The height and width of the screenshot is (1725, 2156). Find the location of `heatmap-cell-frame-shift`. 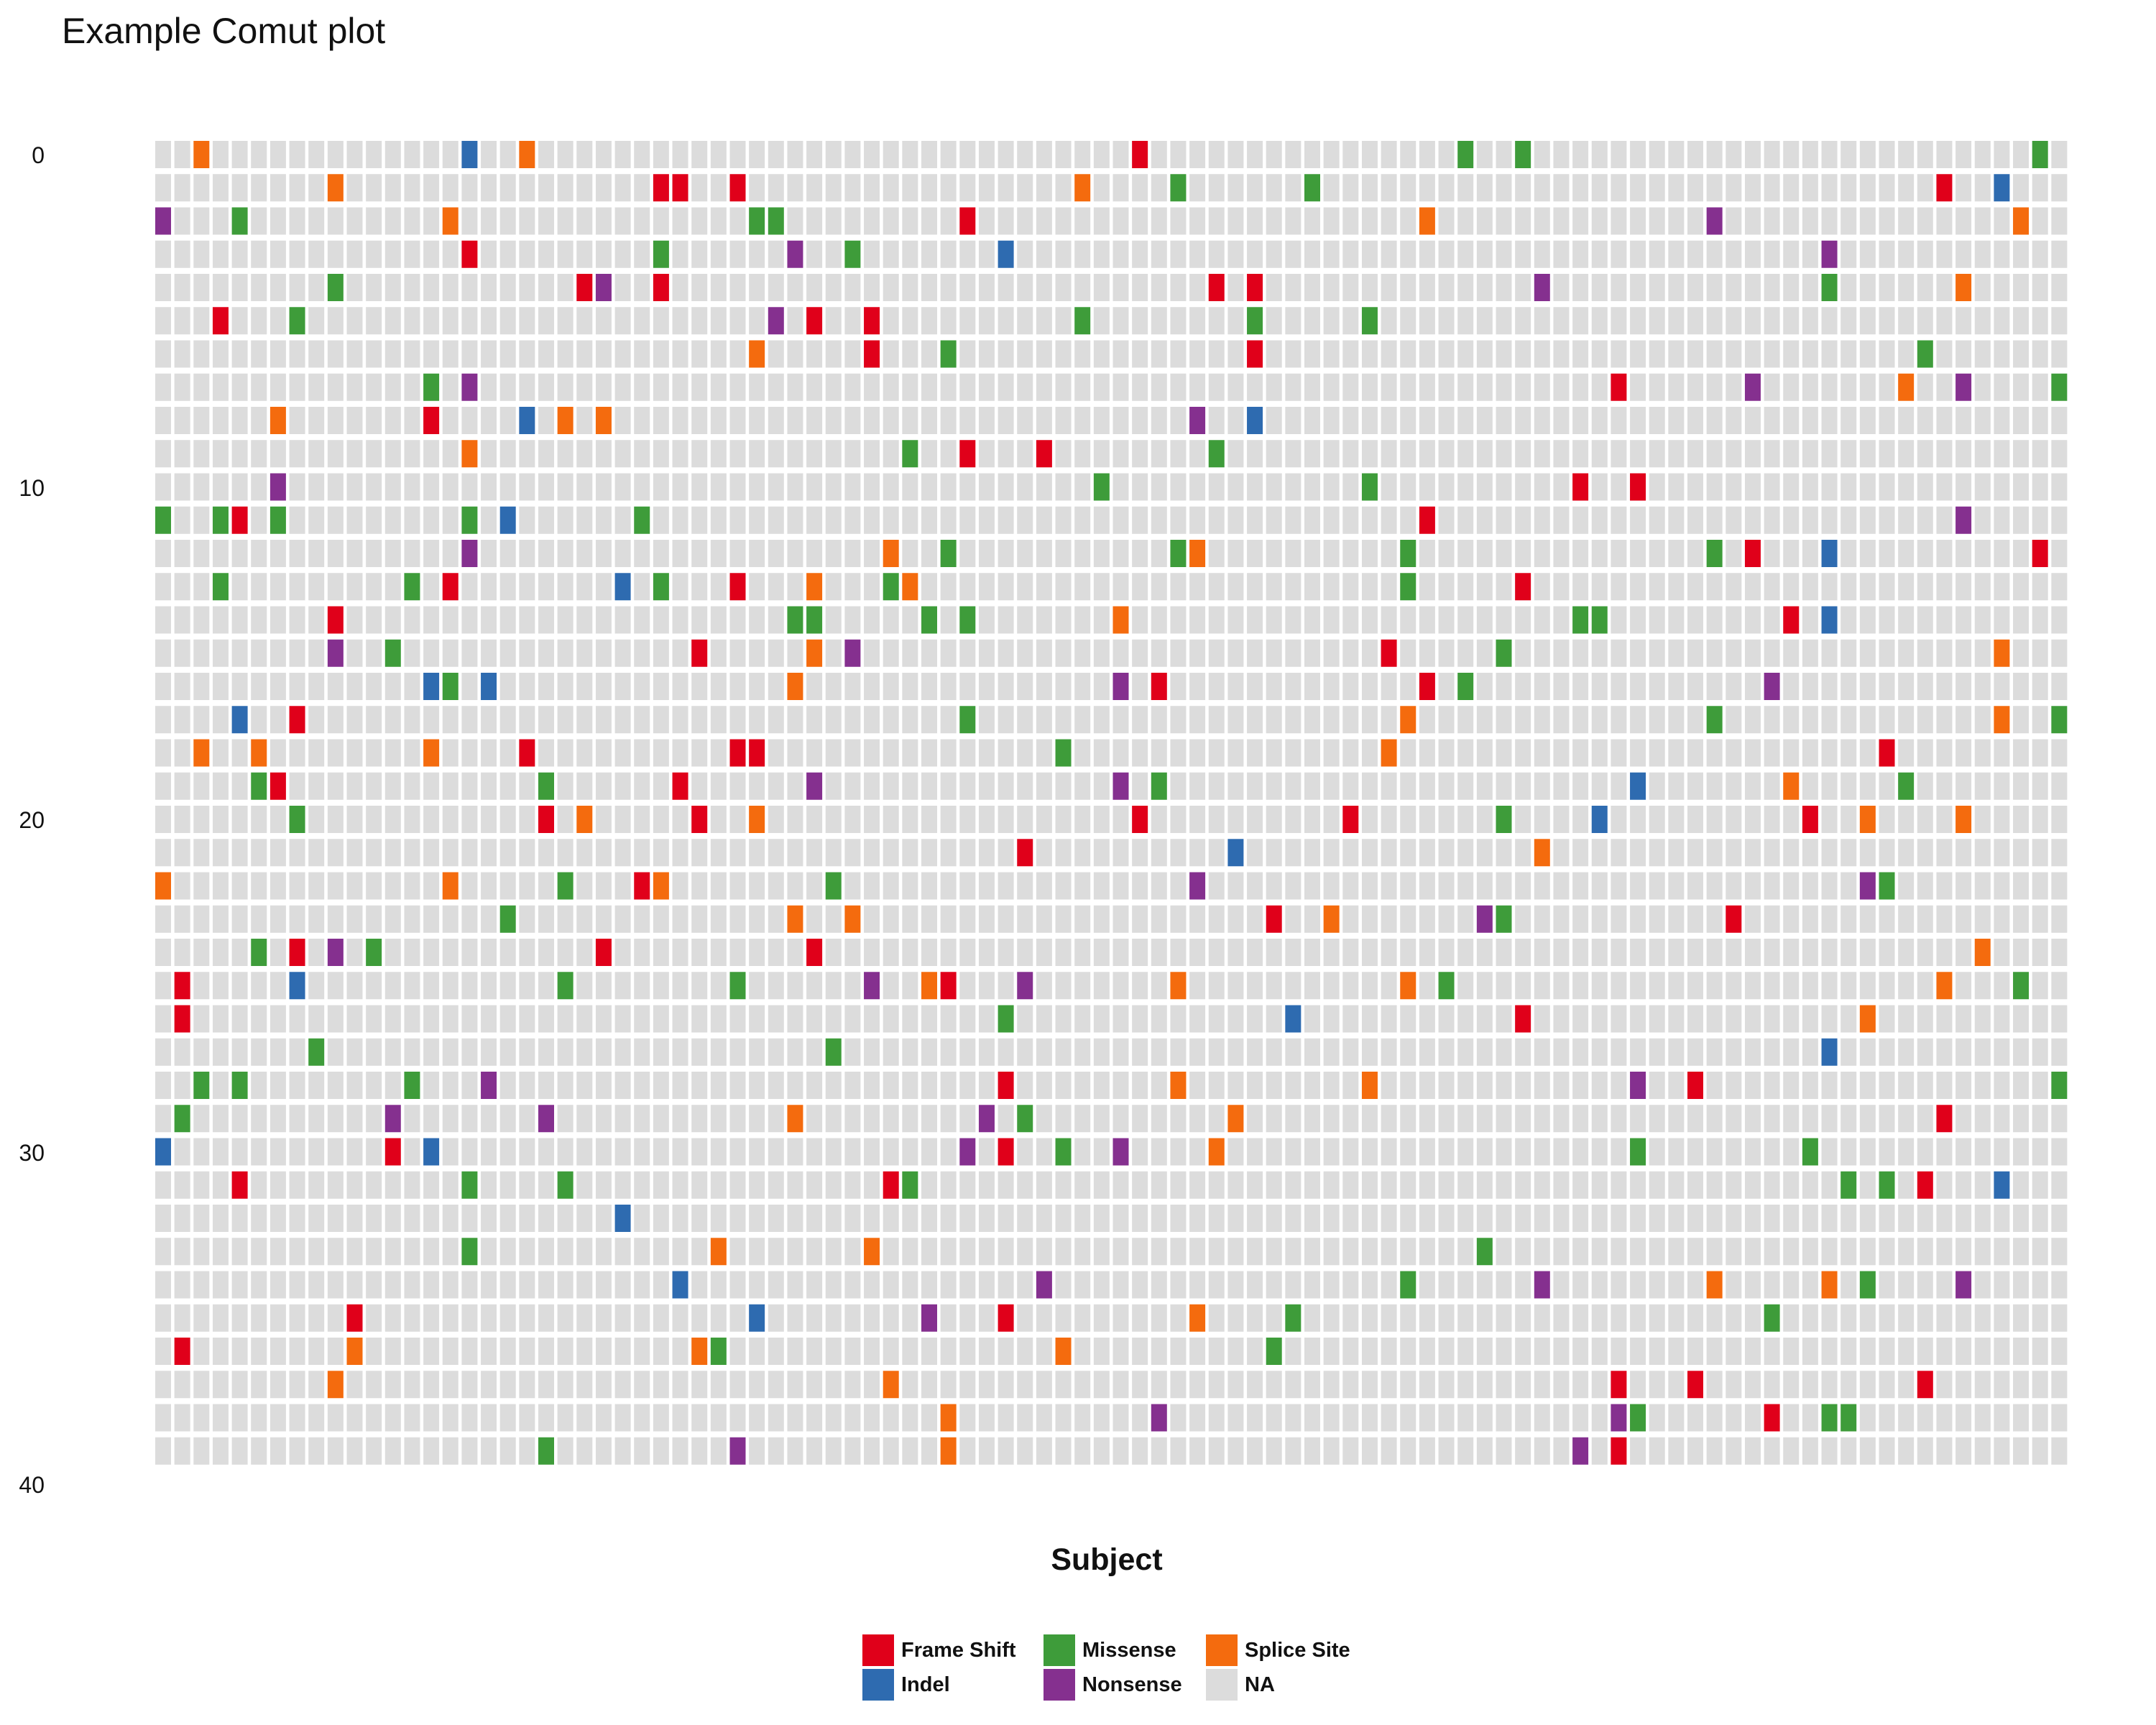

heatmap-cell-frame-shift is located at coordinates (239, 1185).